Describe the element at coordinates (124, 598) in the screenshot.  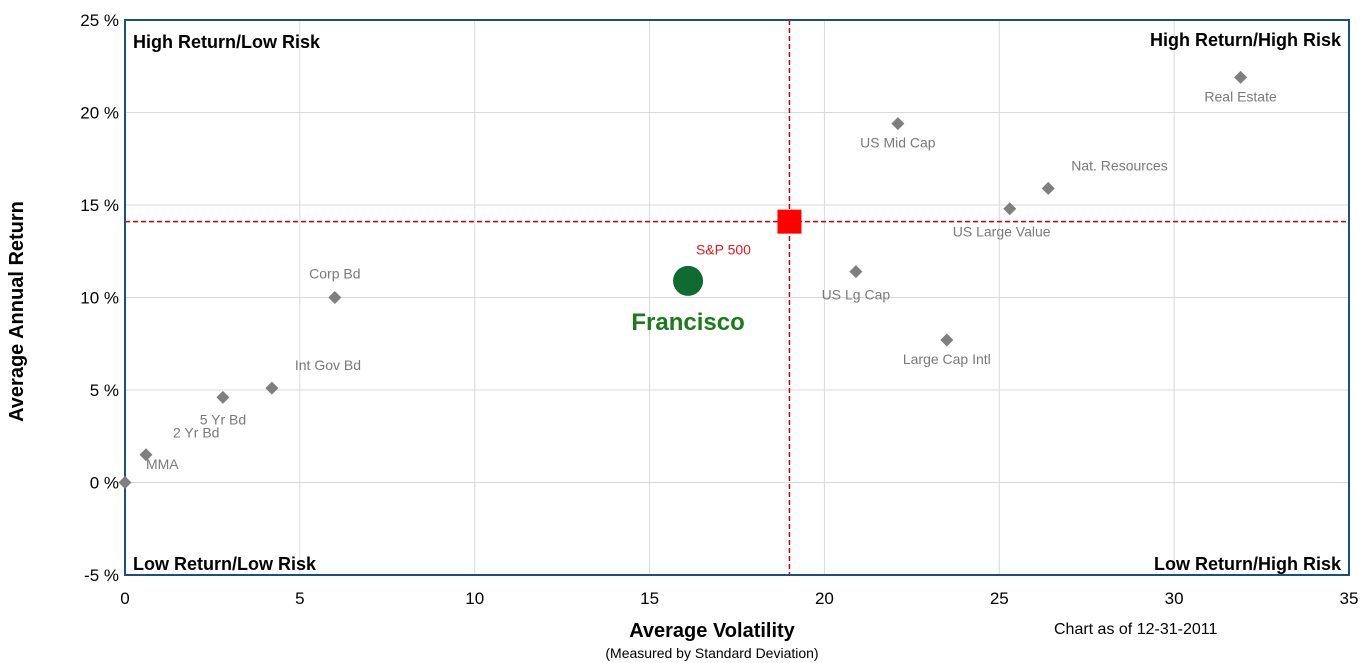
I see `x-tick-label: 0` at that location.